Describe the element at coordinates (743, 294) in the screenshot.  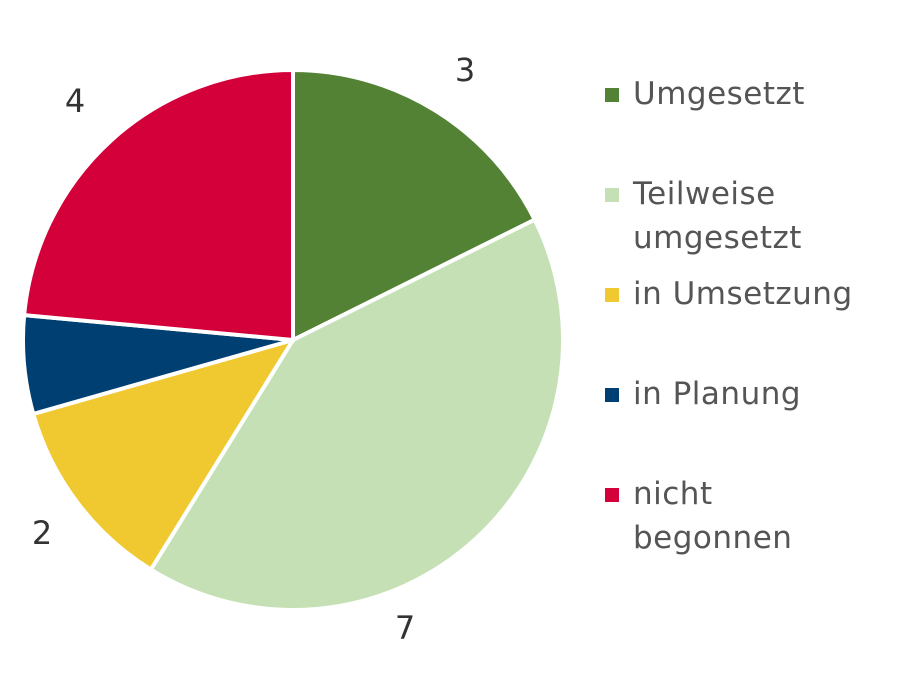
I see `legend-label: in Umsetzung` at that location.